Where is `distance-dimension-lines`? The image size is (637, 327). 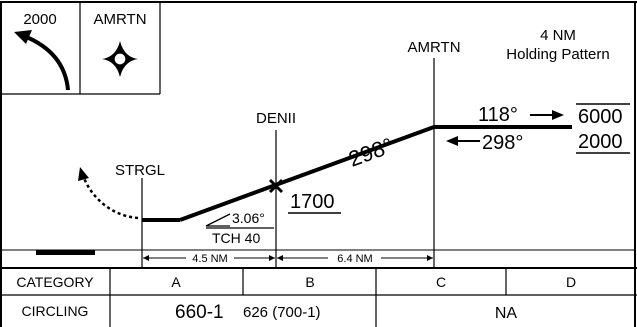
distance-dimension-lines is located at coordinates (288, 258).